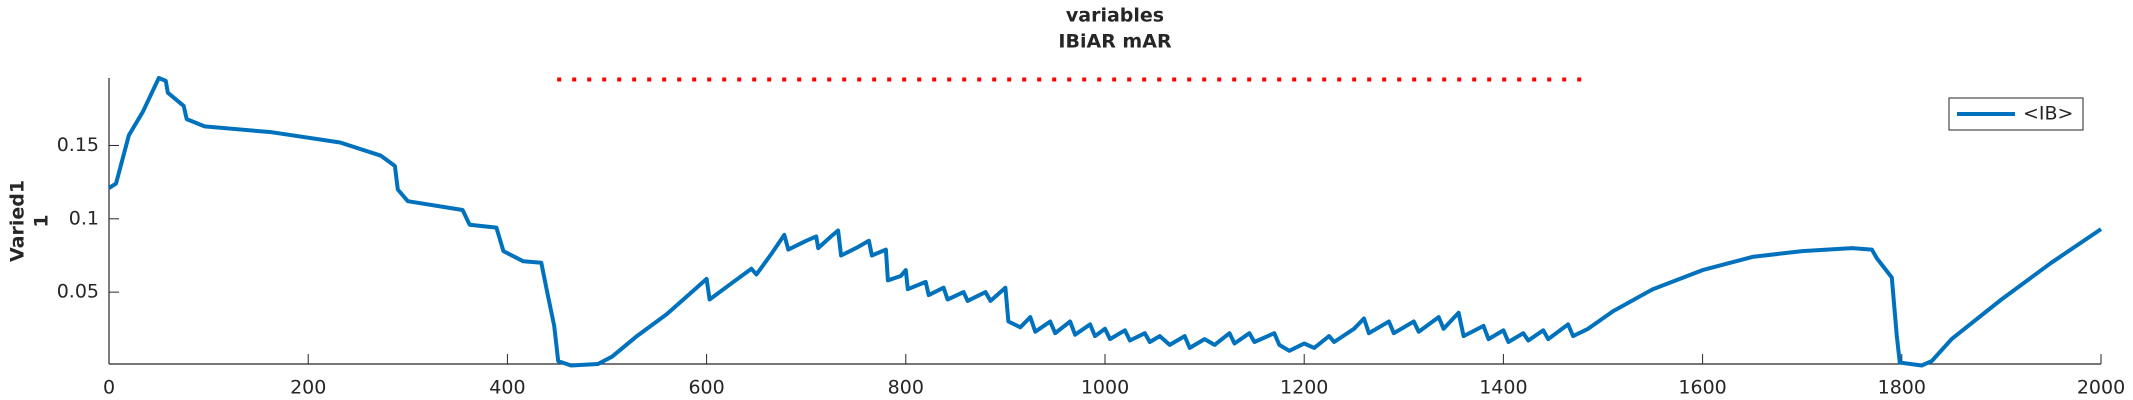  What do you see at coordinates (18, 221) in the screenshot?
I see `y-axis-label: Varied1` at bounding box center [18, 221].